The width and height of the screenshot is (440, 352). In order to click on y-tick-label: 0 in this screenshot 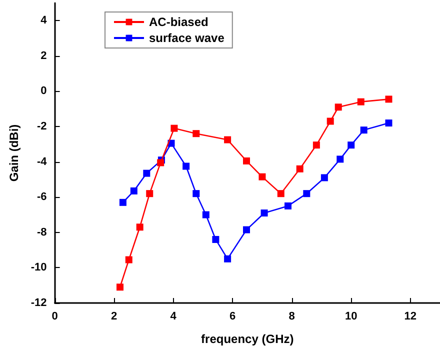, I will do `click(43, 91)`.